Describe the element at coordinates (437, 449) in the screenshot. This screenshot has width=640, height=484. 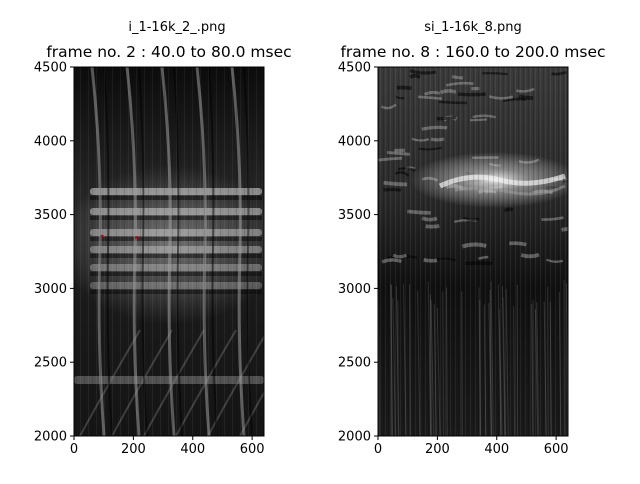
I see `right-xtick-label: 200` at that location.